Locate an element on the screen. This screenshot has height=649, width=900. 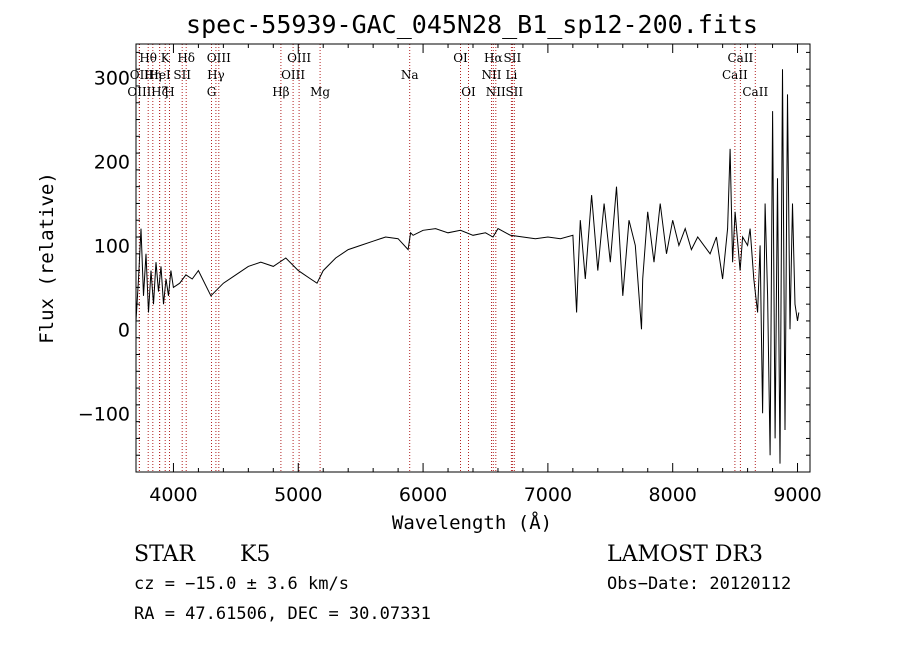
survey-name: LAMOST DR3 is located at coordinates (685, 554).